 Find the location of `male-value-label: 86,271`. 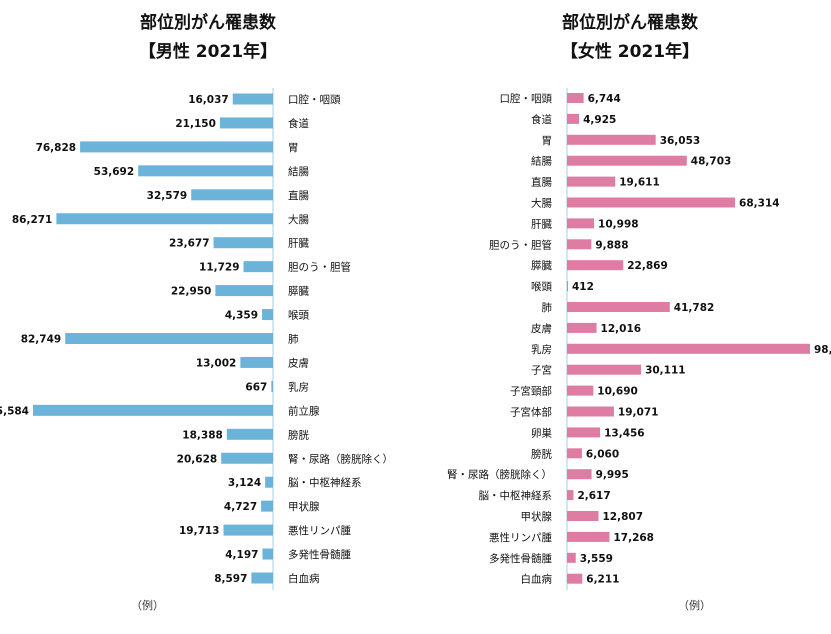

male-value-label: 86,271 is located at coordinates (32, 220).